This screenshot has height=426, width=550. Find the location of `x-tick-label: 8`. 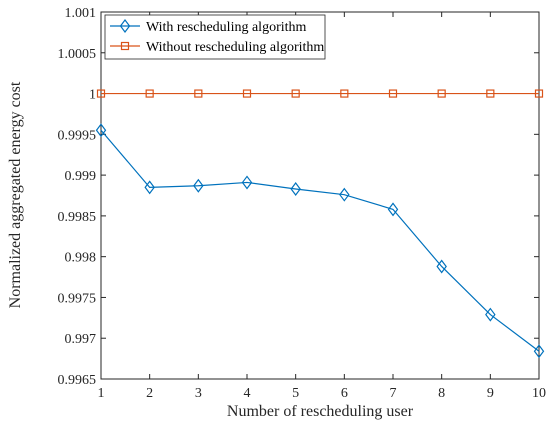

x-tick-label: 8 is located at coordinates (441, 393).